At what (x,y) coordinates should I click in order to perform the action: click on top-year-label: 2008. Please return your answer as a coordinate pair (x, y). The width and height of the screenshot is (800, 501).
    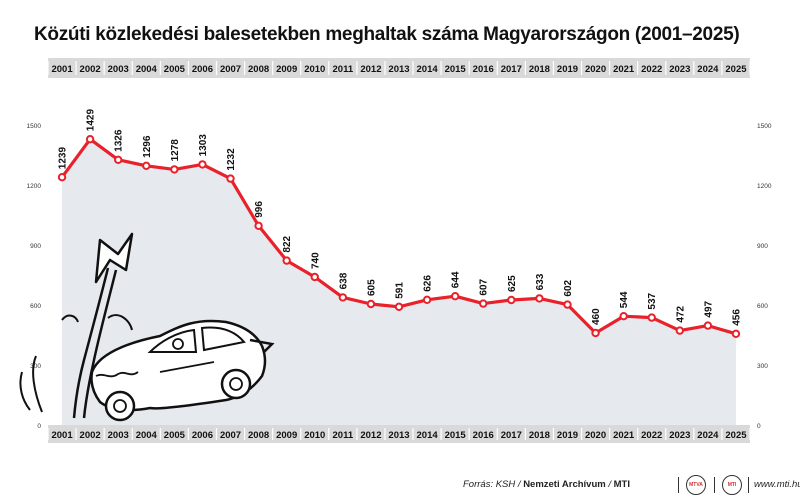
    Looking at the image, I should click on (258, 69).